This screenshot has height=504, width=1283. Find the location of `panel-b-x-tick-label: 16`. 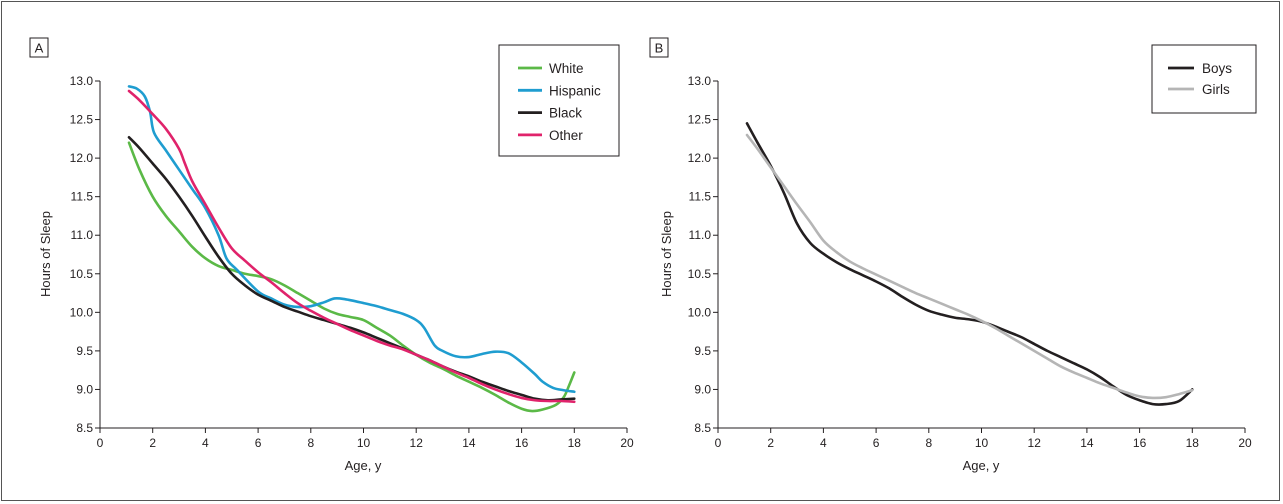

panel-b-x-tick-label: 16 is located at coordinates (1140, 443).